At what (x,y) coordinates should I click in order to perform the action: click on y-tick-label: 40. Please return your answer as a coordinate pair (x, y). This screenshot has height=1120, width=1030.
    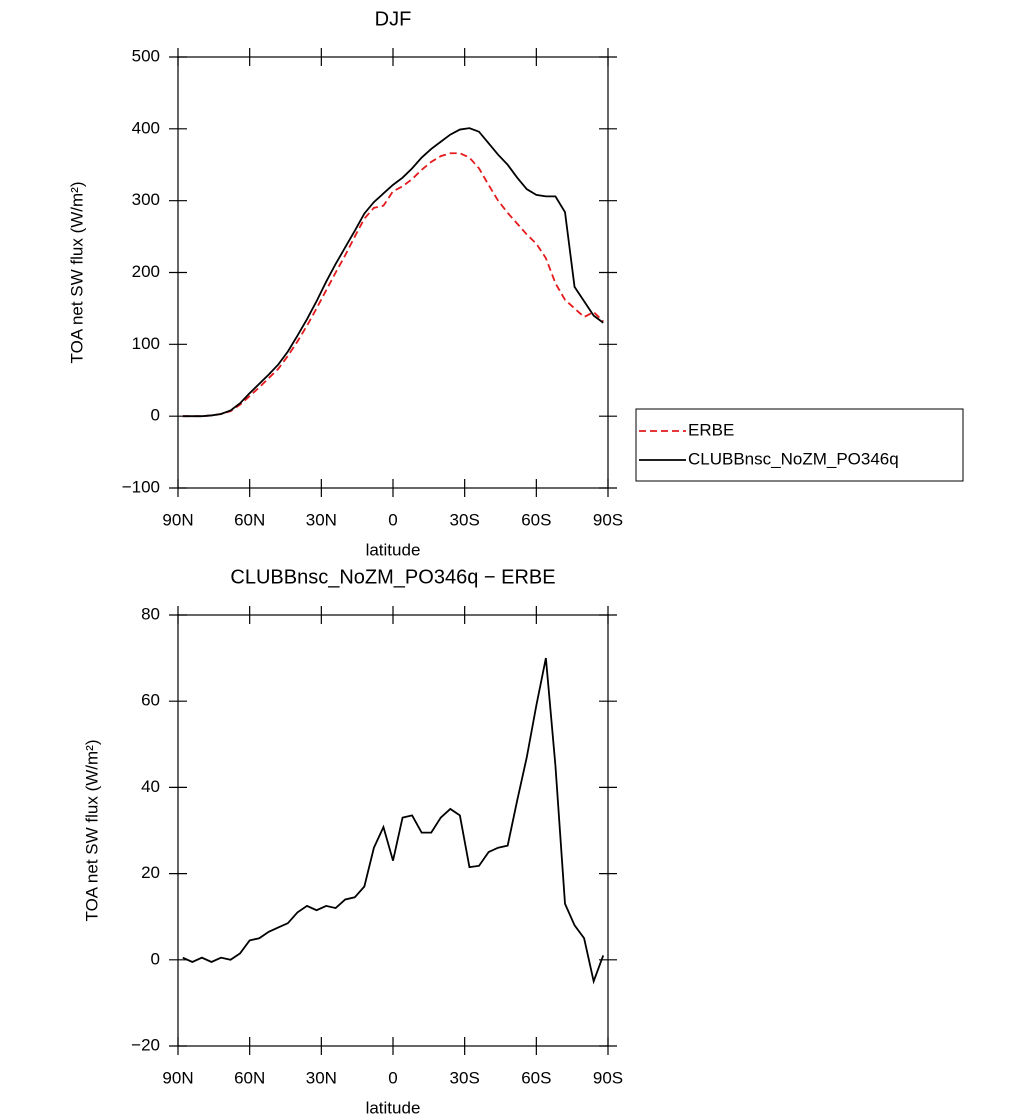
    Looking at the image, I should click on (150, 786).